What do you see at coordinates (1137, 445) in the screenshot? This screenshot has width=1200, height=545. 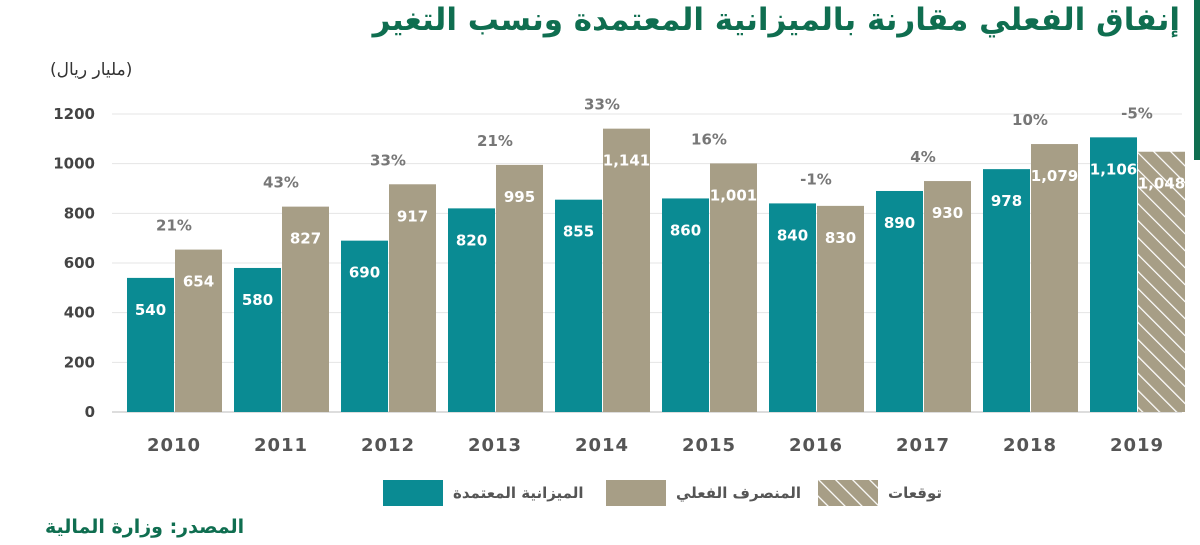 I see `x-tick-label: 2019` at bounding box center [1137, 445].